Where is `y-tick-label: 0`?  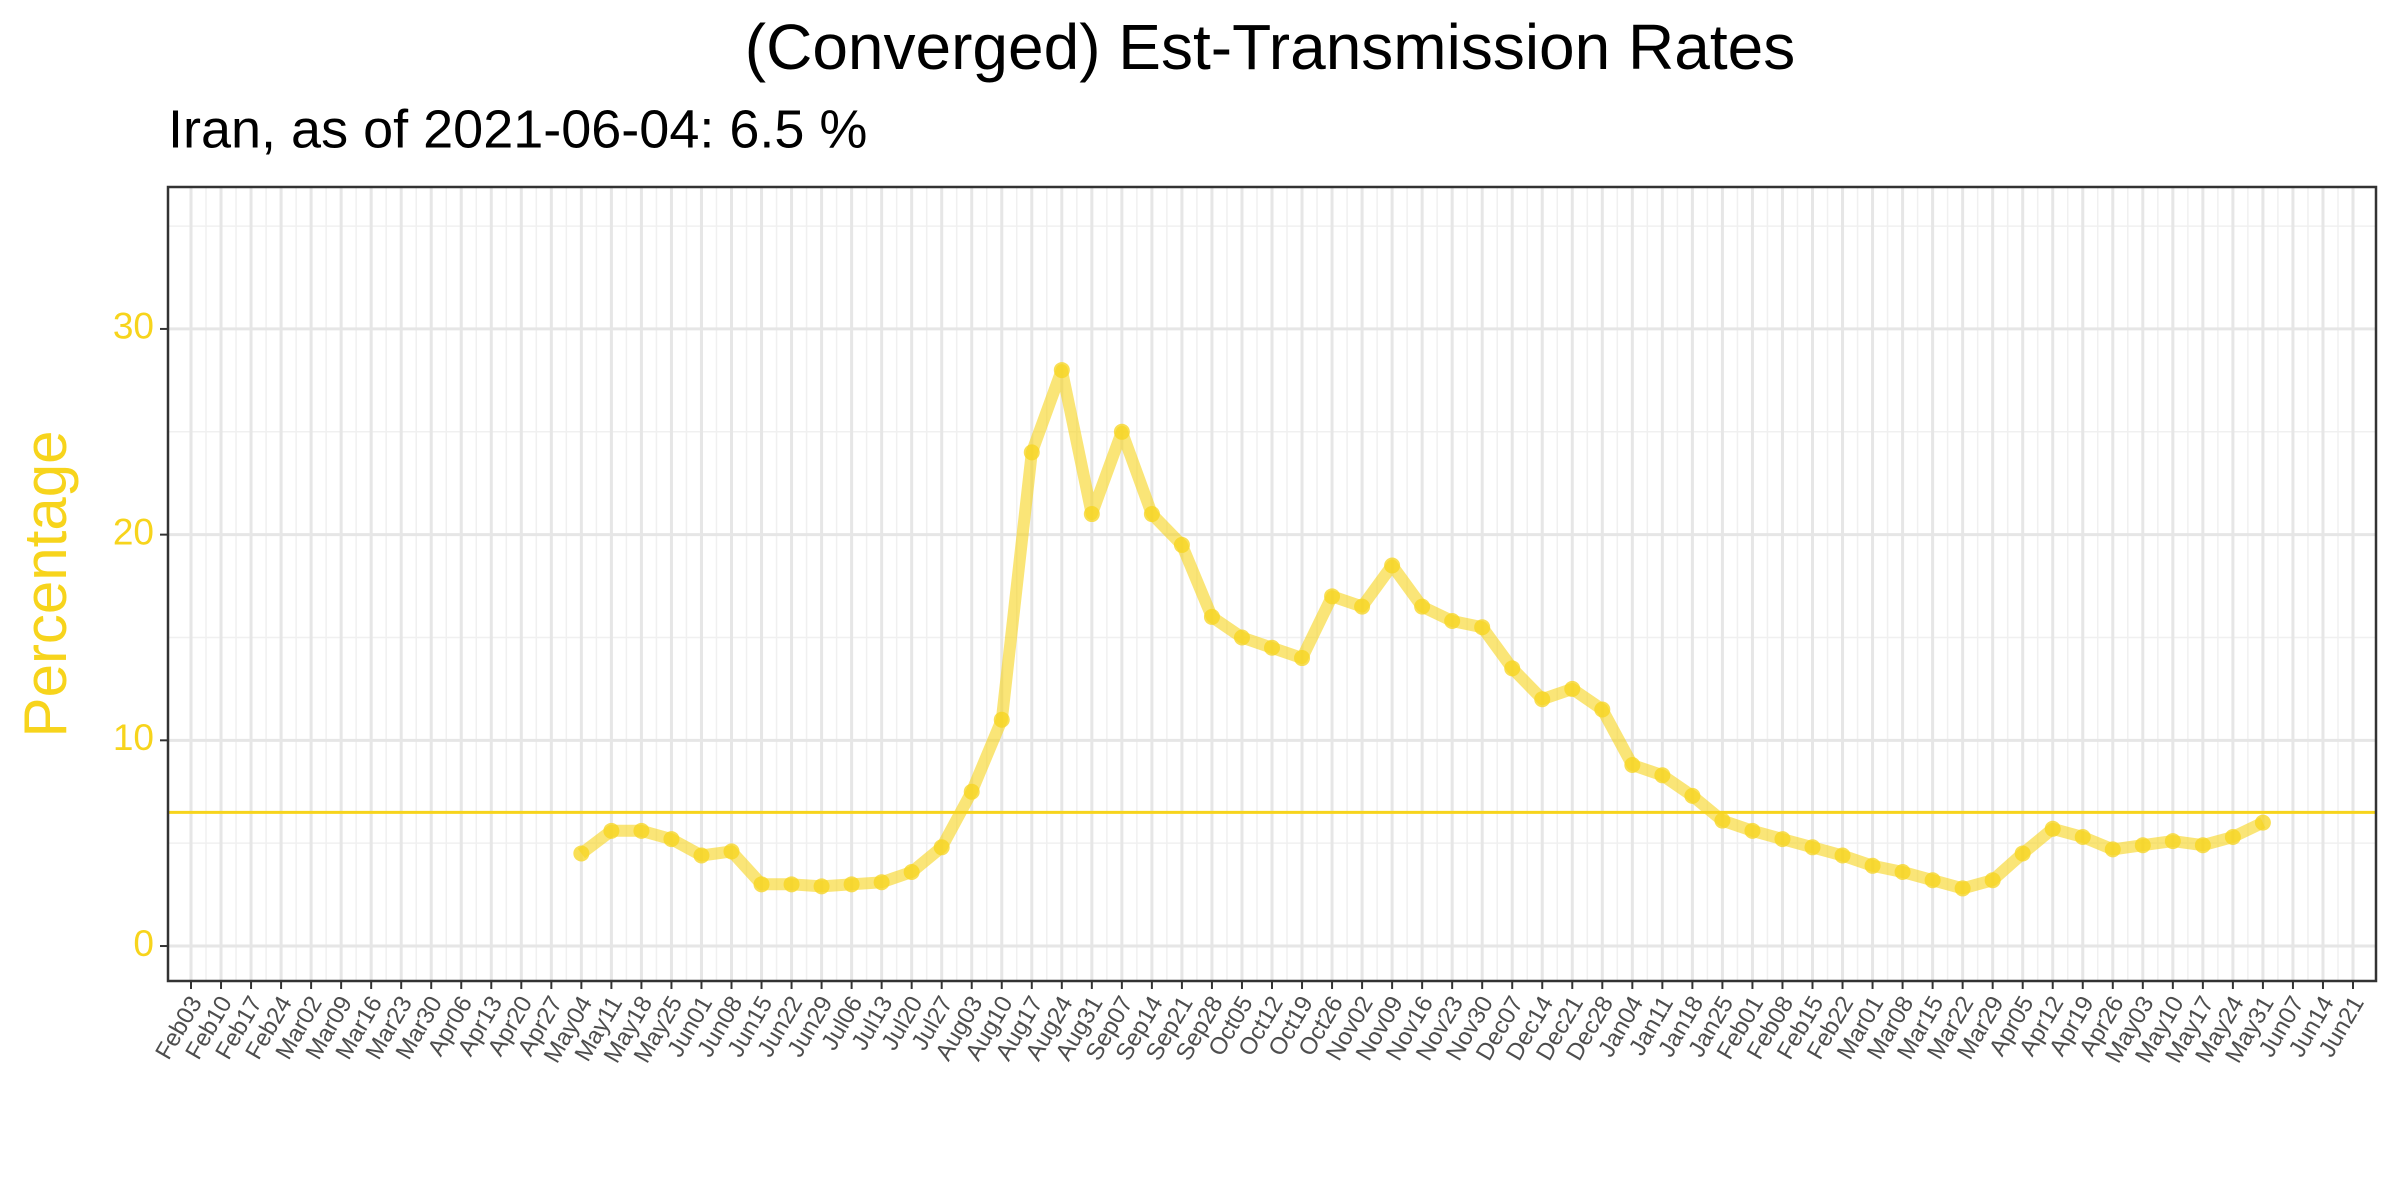
y-tick-label: 0 is located at coordinates (143, 943).